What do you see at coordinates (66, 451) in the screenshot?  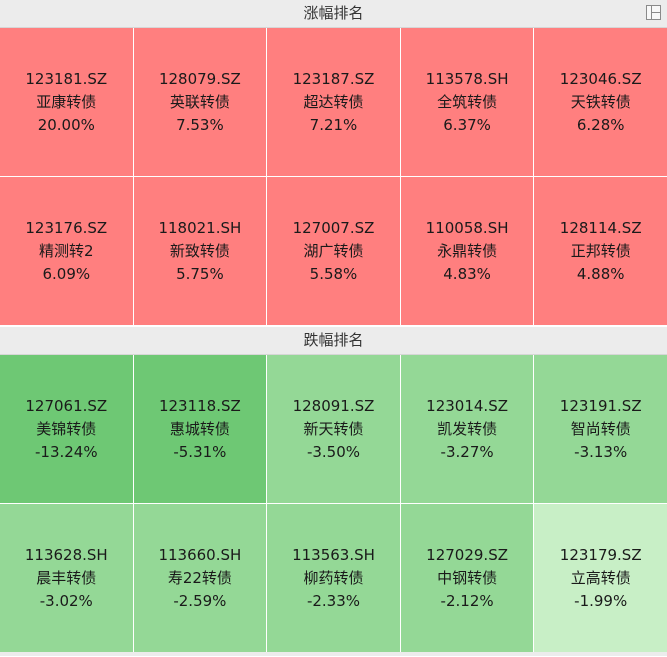 I see `bond-change: -13.24%` at bounding box center [66, 451].